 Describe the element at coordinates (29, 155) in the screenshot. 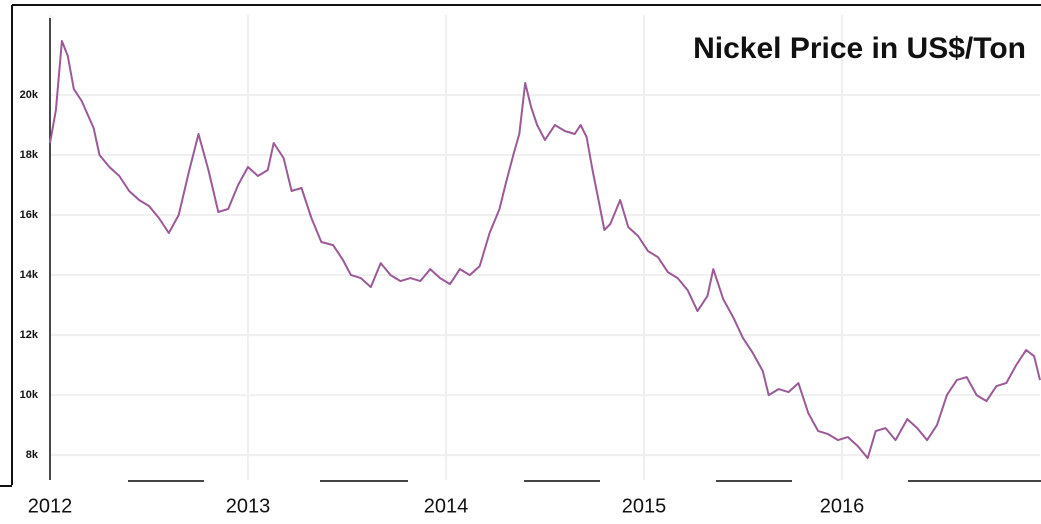

I see `y-tick-label: 18k` at that location.